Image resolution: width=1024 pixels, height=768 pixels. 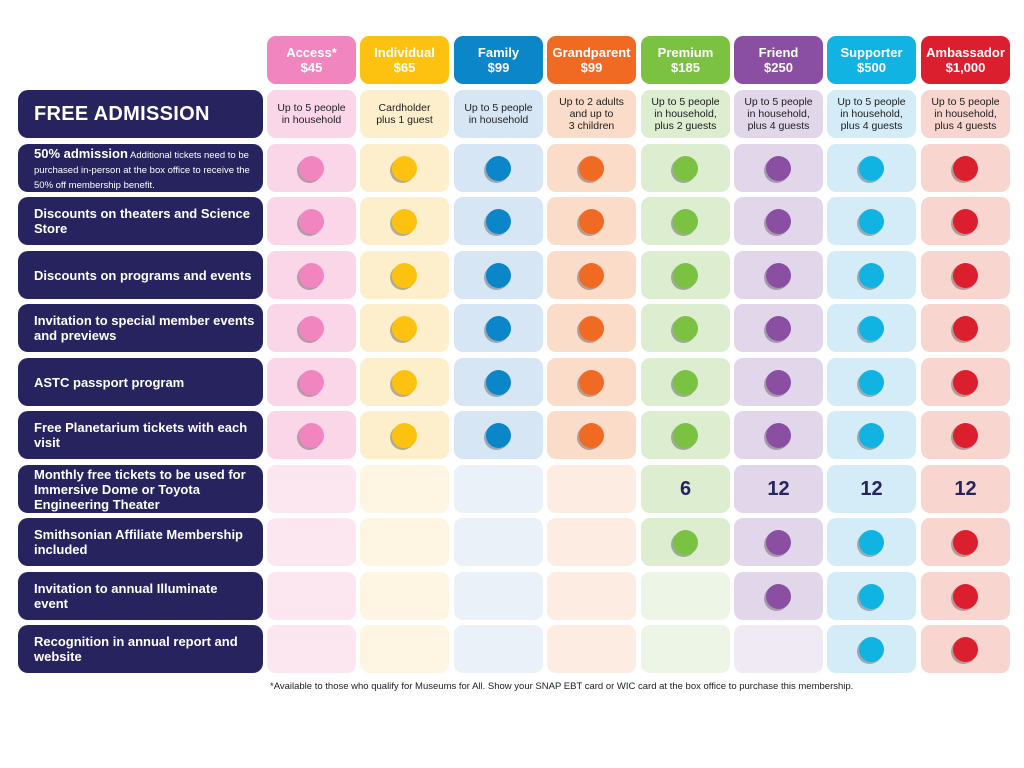 What do you see at coordinates (498, 114) in the screenshot?
I see `admission-text: Up to 5 people in household` at bounding box center [498, 114].